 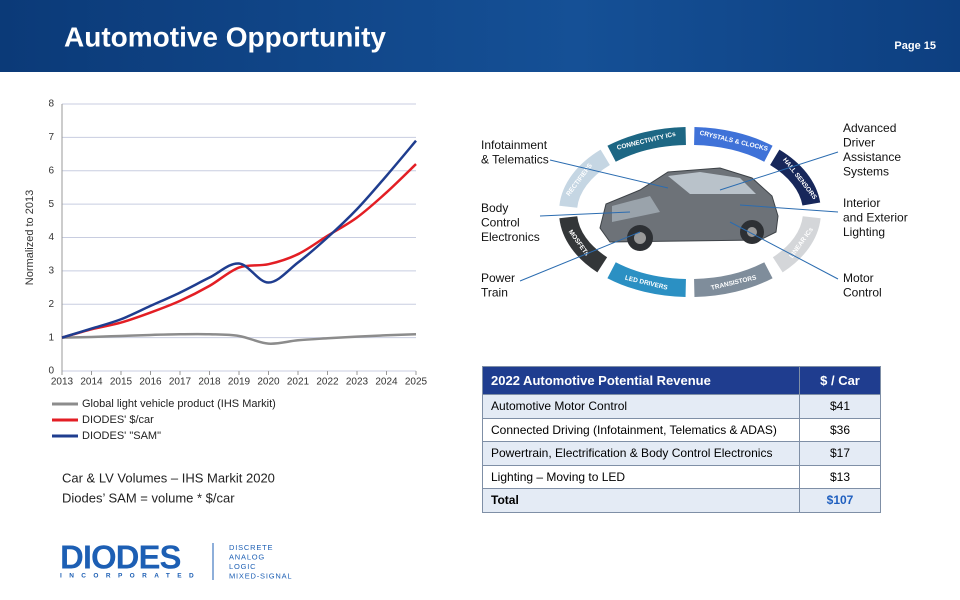 I want to click on tagline: DISCRETE, so click(x=251, y=547).